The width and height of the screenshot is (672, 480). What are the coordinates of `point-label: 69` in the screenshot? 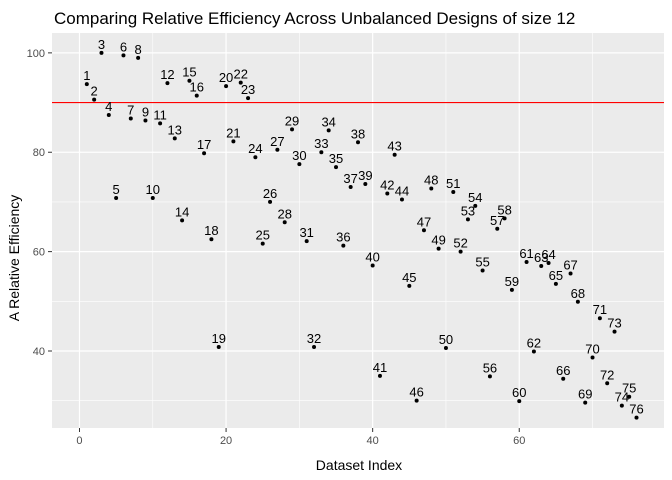 It's located at (585, 394).